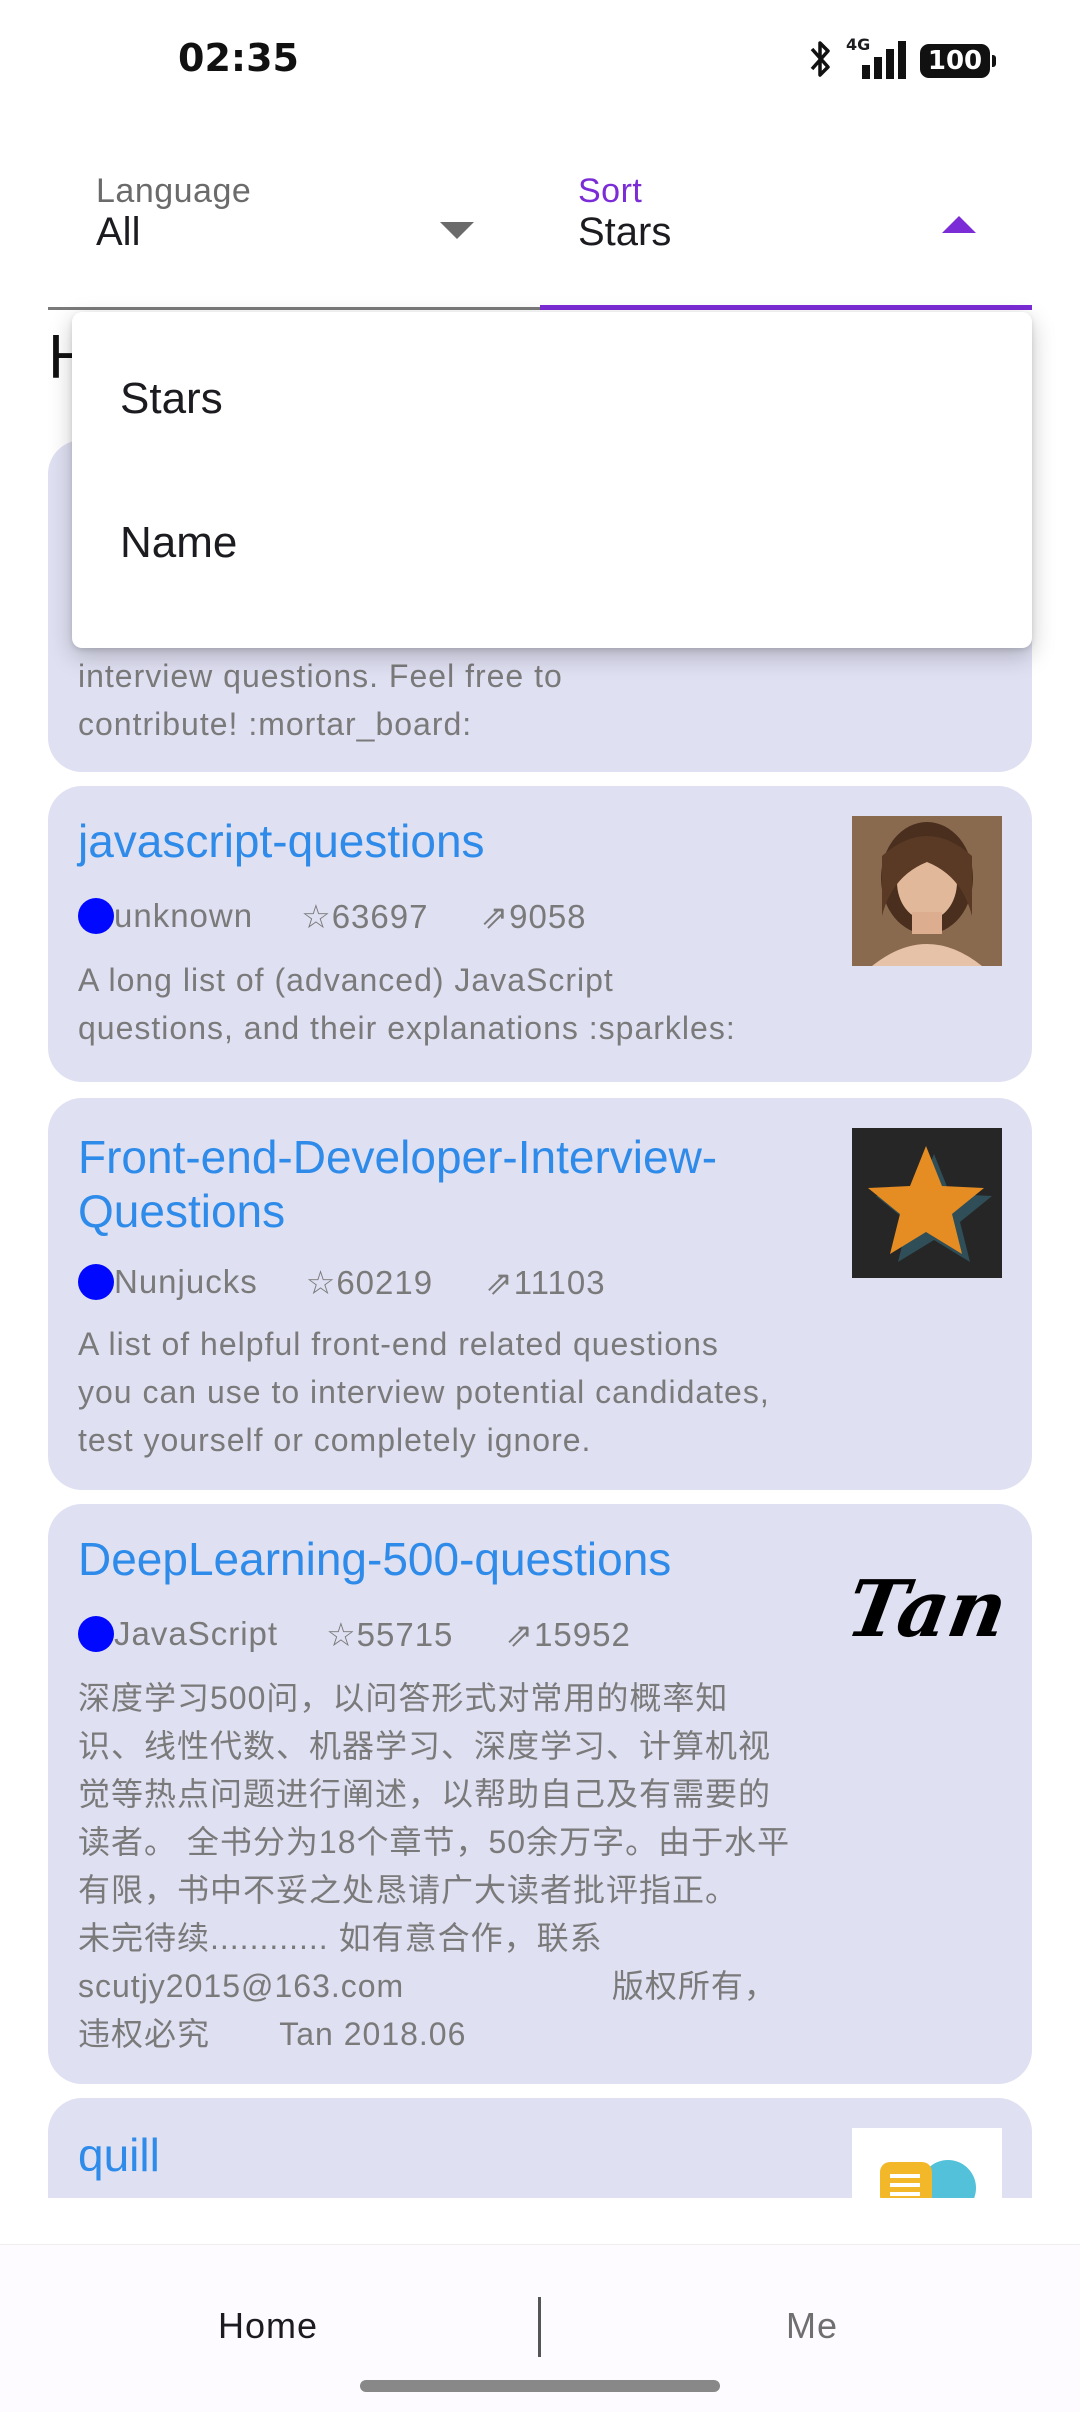 This screenshot has width=1080, height=2412. I want to click on sort-option-stars: Stars, so click(171, 398).